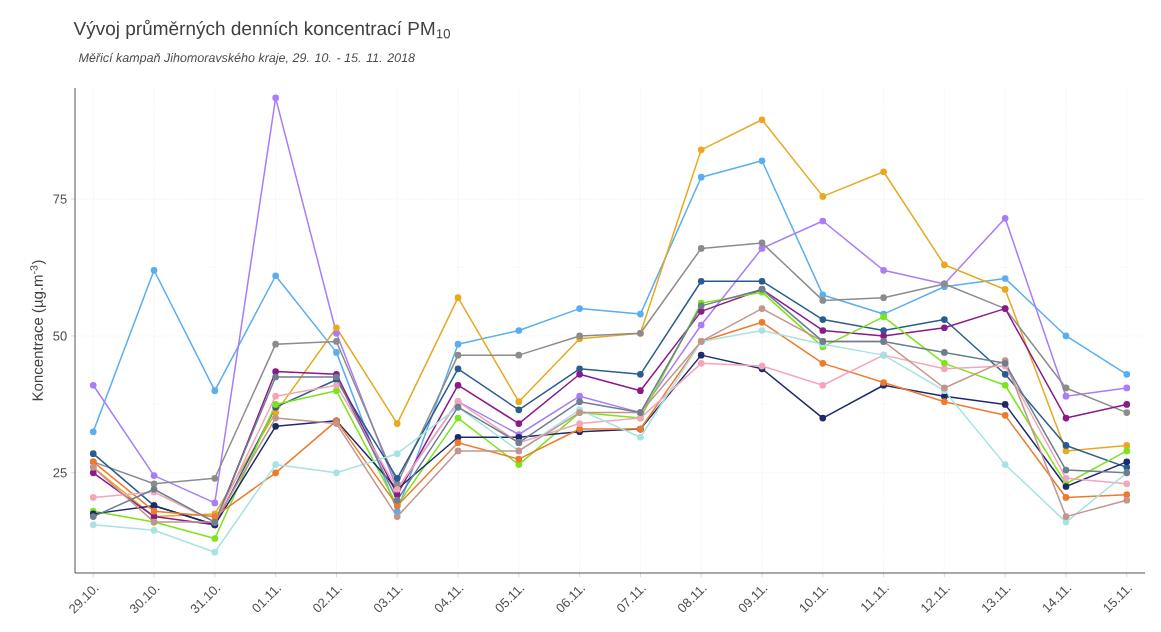  What do you see at coordinates (60, 199) in the screenshot?
I see `y-tick-label: 75` at bounding box center [60, 199].